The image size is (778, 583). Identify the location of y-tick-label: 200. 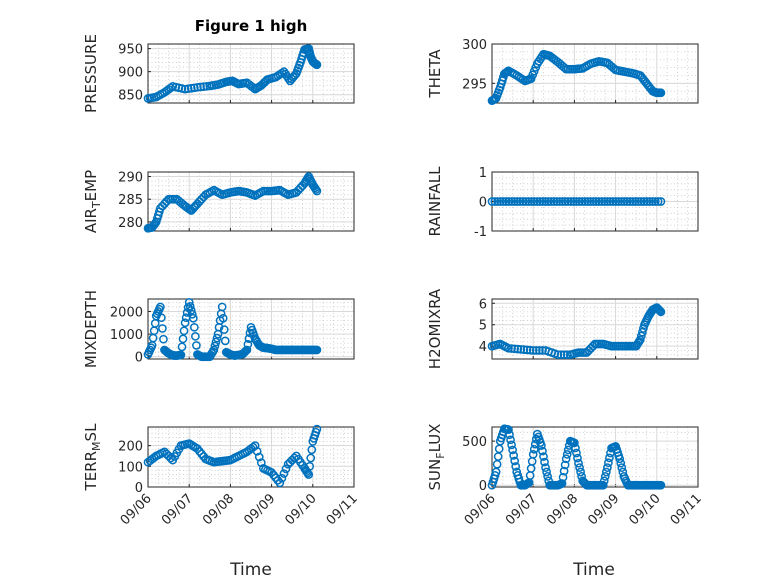
(130, 447).